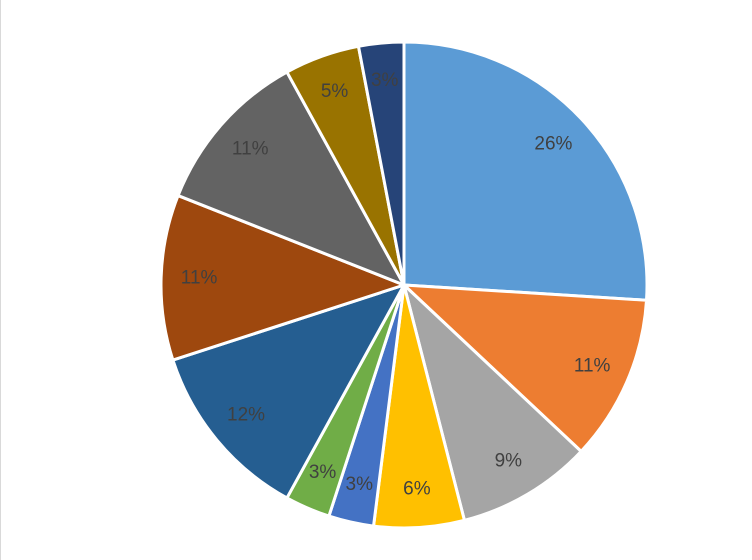 This screenshot has width=752, height=560. What do you see at coordinates (553, 144) in the screenshot?
I see `data-label: 26%` at bounding box center [553, 144].